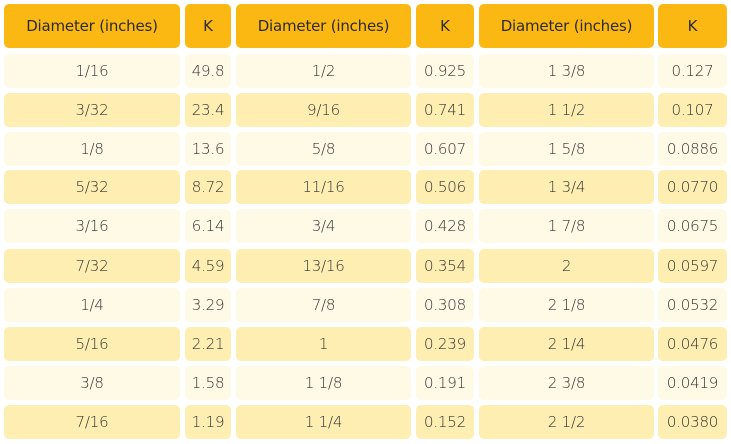 This screenshot has width=731, height=444. Describe the element at coordinates (445, 383) in the screenshot. I see `table-cell-k: 0.191` at that location.